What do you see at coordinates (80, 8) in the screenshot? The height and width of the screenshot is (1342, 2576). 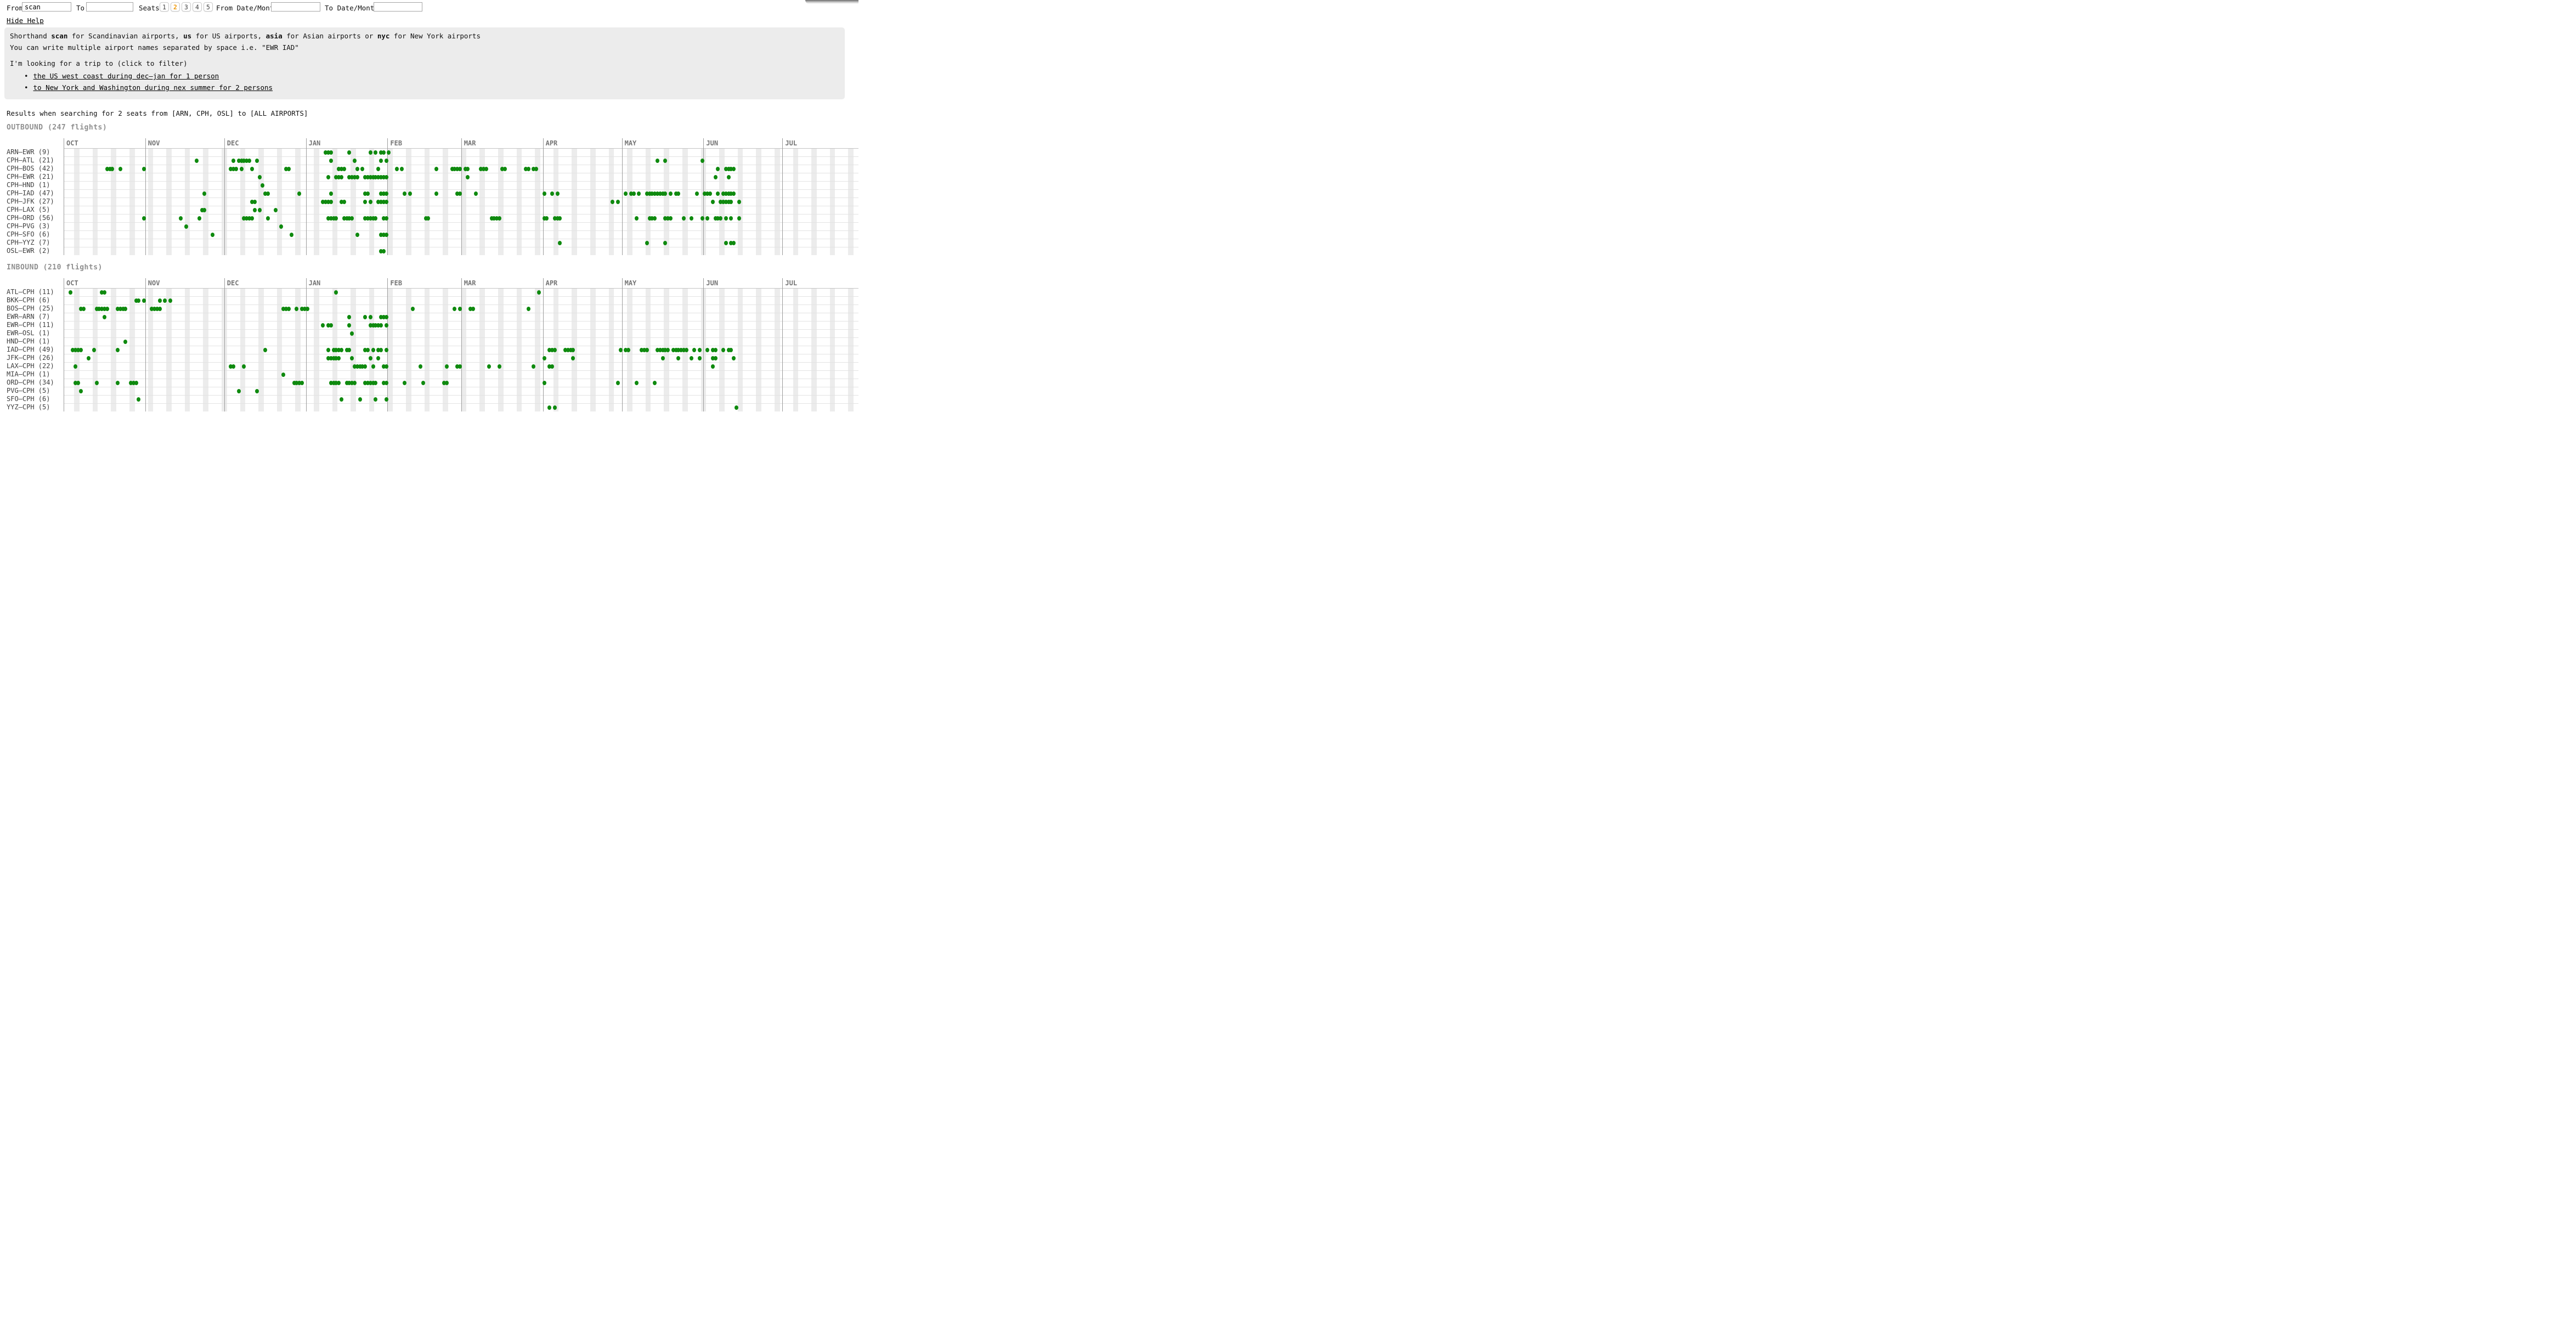 I see `to-label: To` at bounding box center [80, 8].